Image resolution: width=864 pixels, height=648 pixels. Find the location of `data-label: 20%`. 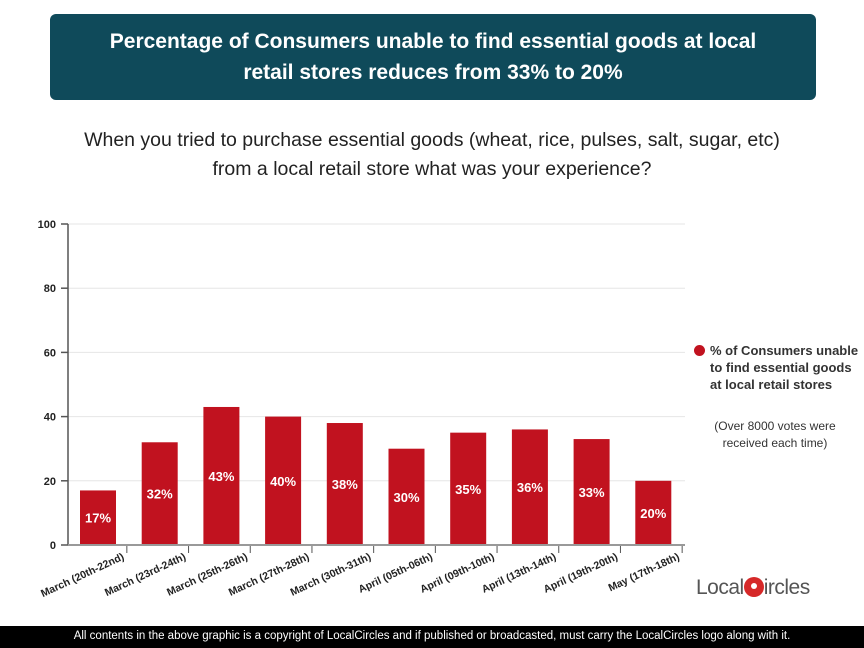

data-label: 20% is located at coordinates (653, 513).